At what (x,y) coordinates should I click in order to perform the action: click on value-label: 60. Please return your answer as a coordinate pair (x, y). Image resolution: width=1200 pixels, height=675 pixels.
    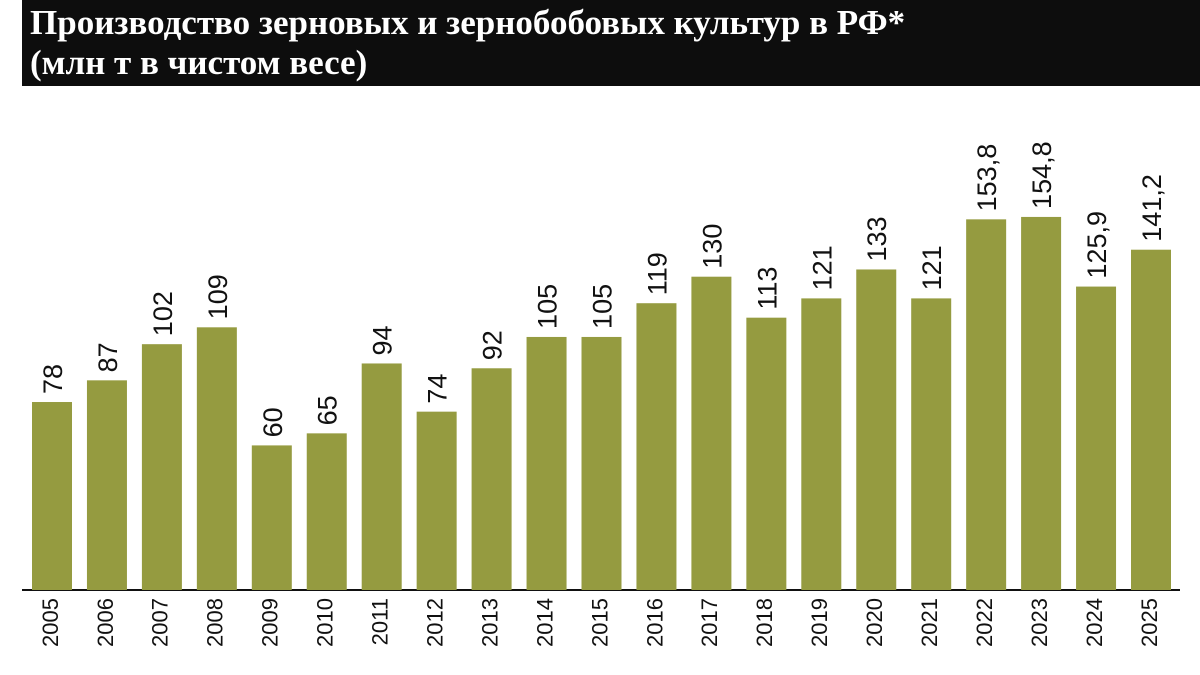
    Looking at the image, I should click on (273, 422).